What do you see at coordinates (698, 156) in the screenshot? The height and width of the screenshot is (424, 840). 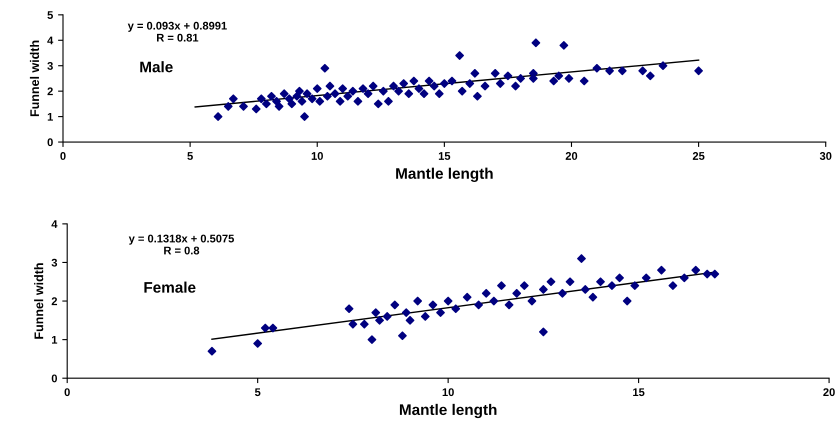 I see `x-tick-label: 25` at bounding box center [698, 156].